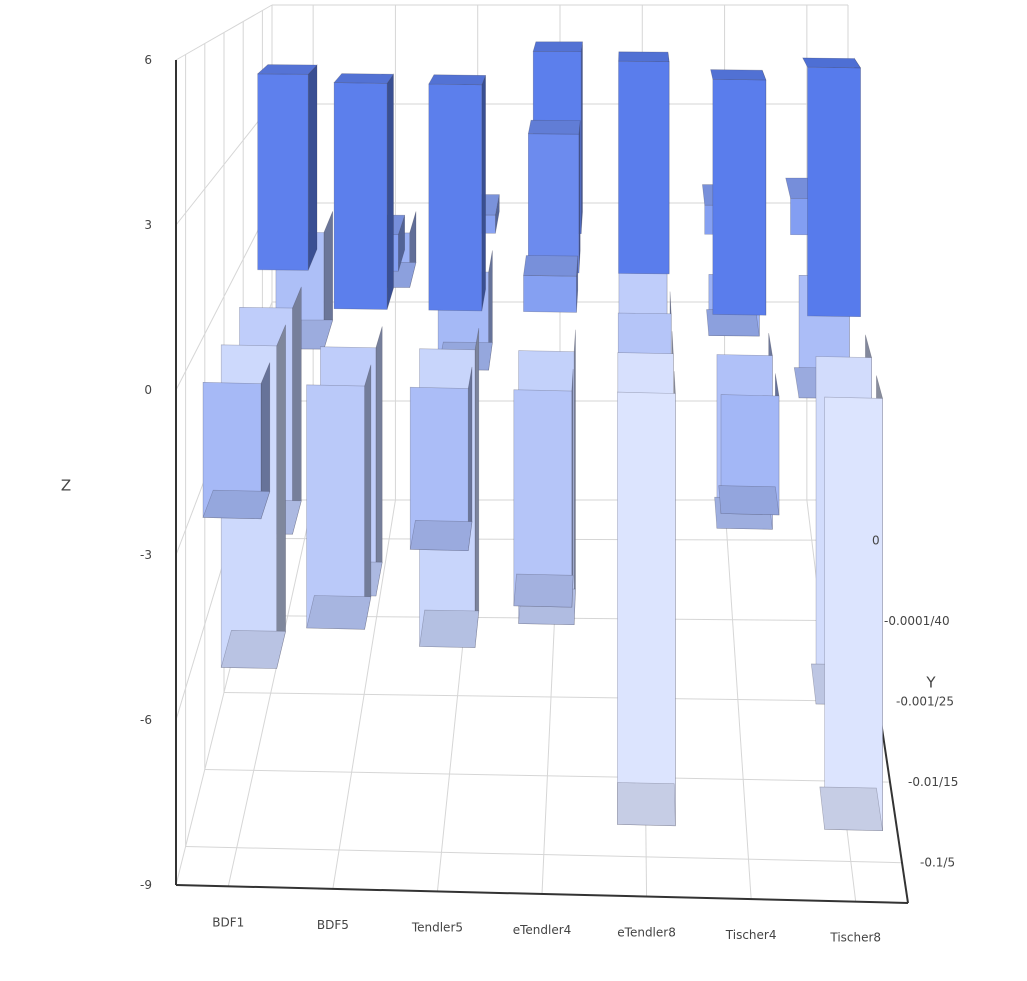 The image size is (1027, 981). I want to click on y-tick-label: -0.1/5, so click(937, 863).